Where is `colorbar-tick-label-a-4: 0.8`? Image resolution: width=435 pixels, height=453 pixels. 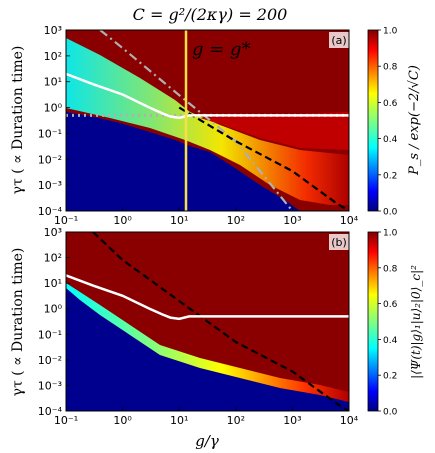
colorbar-tick-label-a-4: 0.8 is located at coordinates (390, 68).